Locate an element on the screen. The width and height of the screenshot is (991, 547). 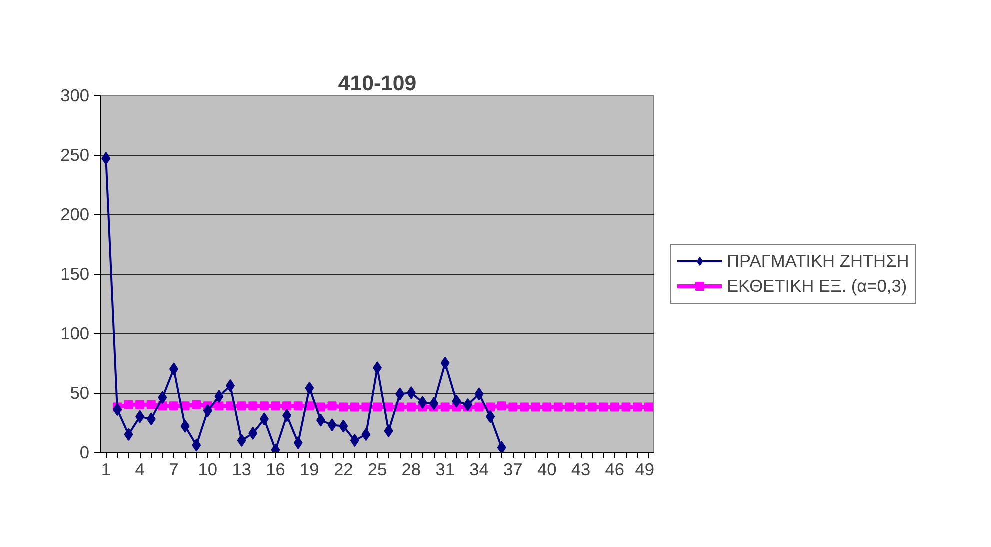
x-tick-label: 19 is located at coordinates (310, 470).